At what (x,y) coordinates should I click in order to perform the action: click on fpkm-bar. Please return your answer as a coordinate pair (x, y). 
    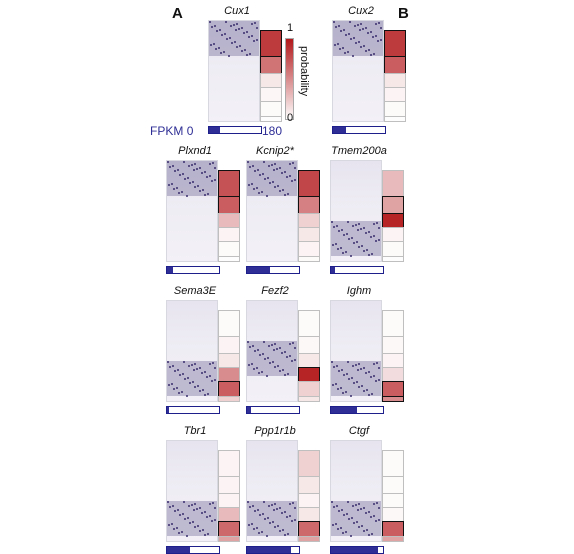
    Looking at the image, I should click on (193, 270).